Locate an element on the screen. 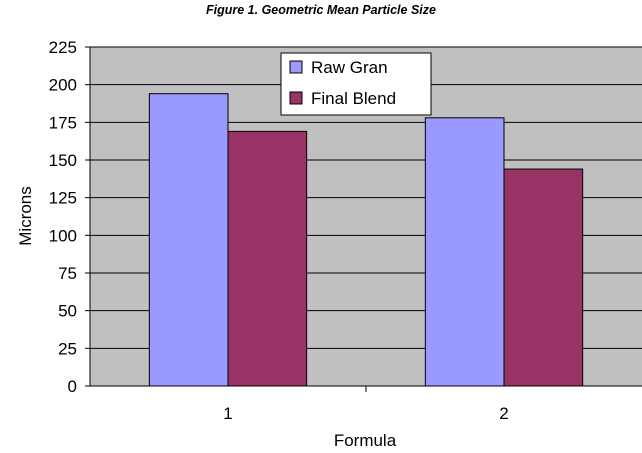  legend-swatch-raw-gran is located at coordinates (296, 67).